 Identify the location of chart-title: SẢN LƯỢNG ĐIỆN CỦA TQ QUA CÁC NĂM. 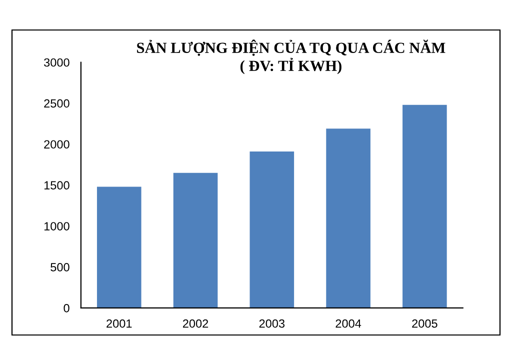
(291, 48).